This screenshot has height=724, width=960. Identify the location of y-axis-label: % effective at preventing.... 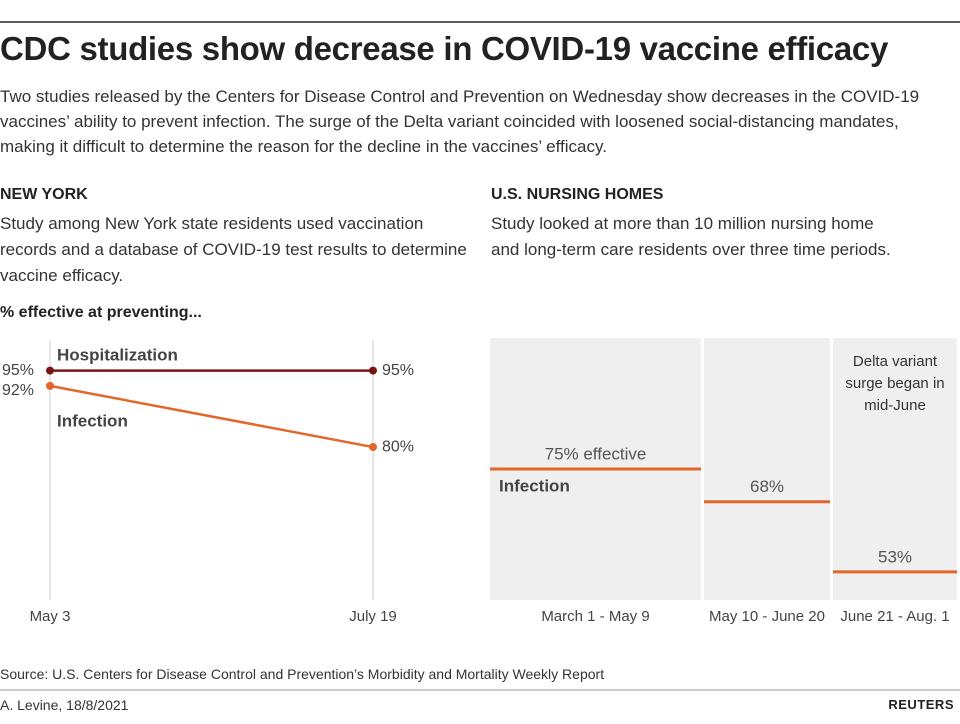
(101, 312).